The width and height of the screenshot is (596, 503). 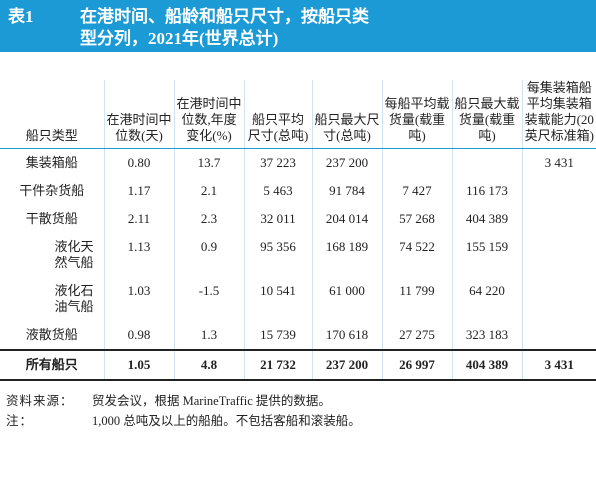 I want to click on cell: 1.05, so click(x=138, y=365).